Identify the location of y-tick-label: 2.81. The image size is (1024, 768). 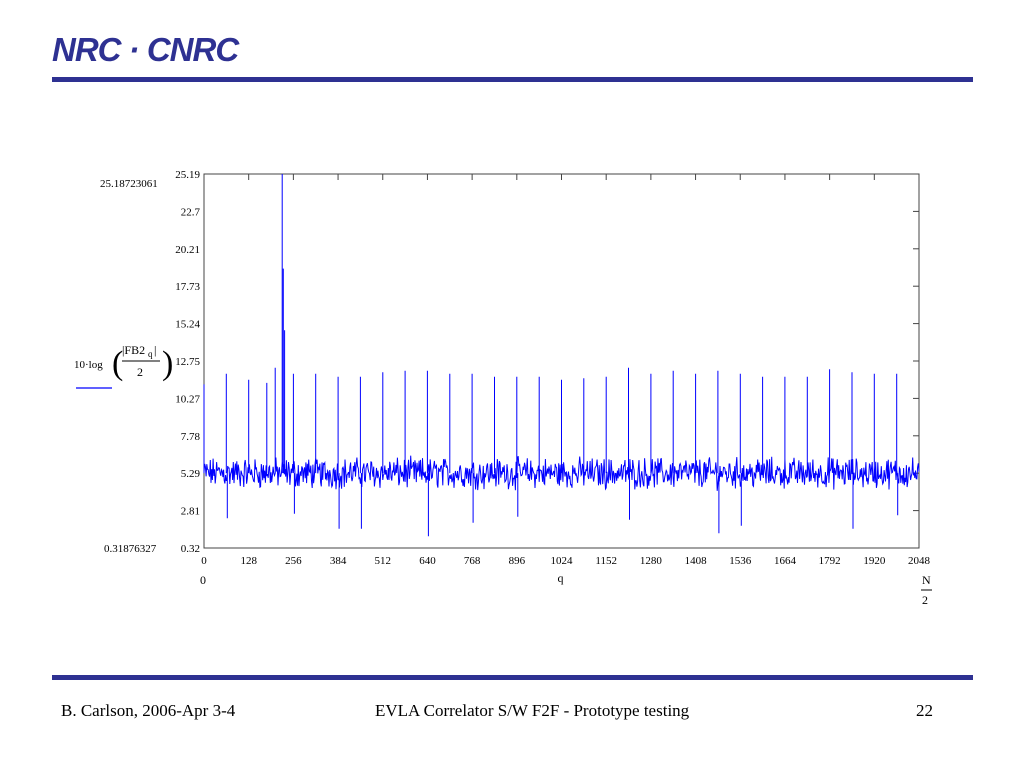
(190, 512).